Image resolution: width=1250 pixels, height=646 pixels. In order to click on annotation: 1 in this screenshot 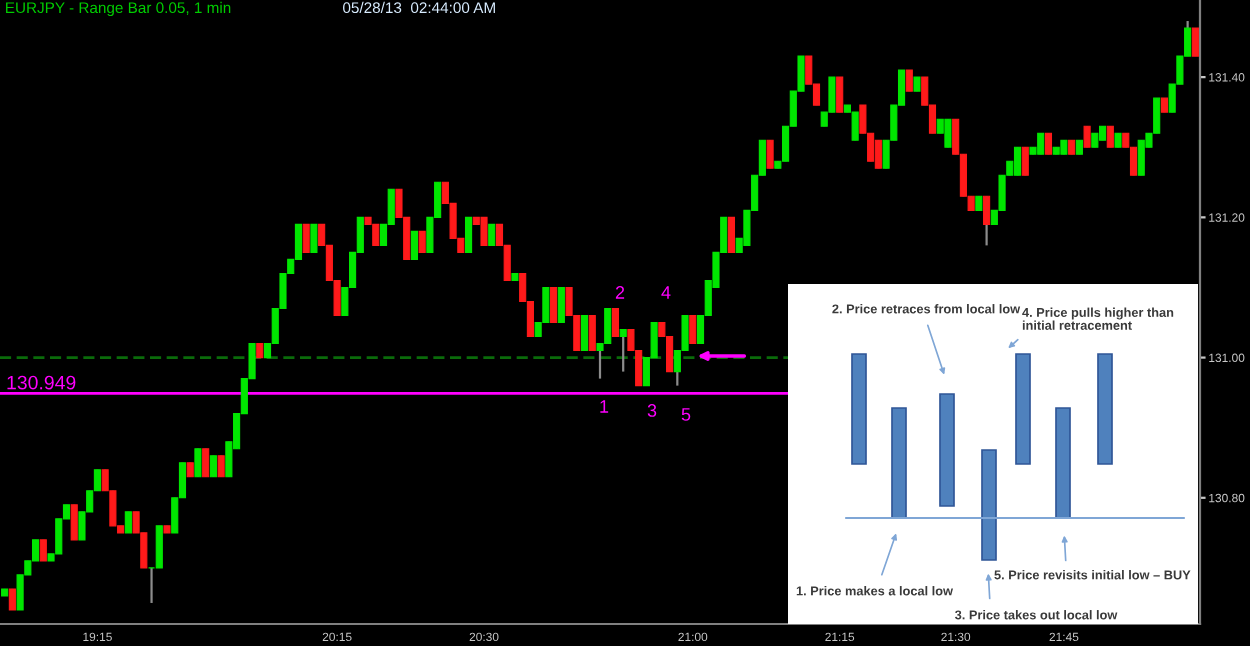, I will do `click(604, 406)`.